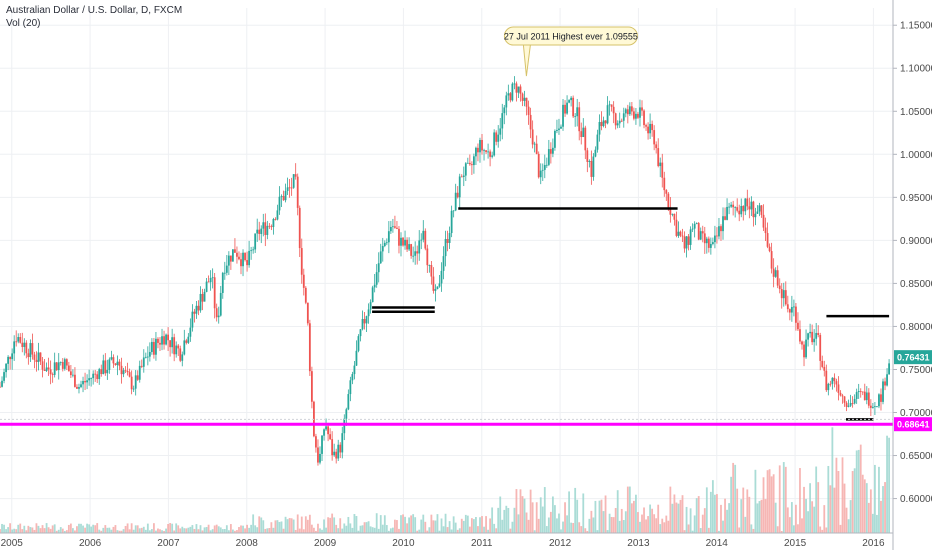  Describe the element at coordinates (94, 10) in the screenshot. I see `chart-title: Australian Dollar / U.S. Dollar, D, FXCM` at that location.